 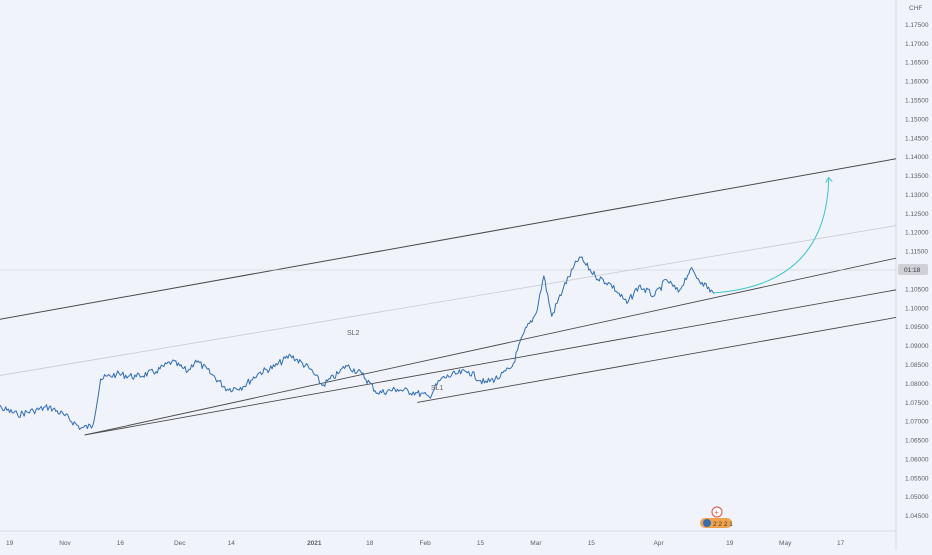 I want to click on y-tick-label: 1.15000, so click(x=917, y=119).